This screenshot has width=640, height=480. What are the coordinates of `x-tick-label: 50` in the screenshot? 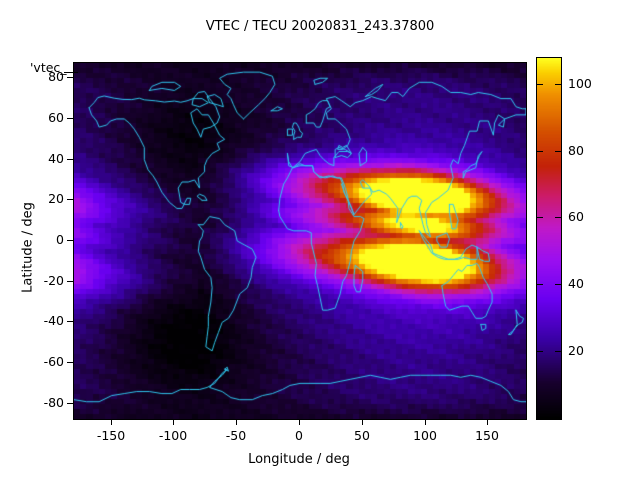 It's located at (362, 435).